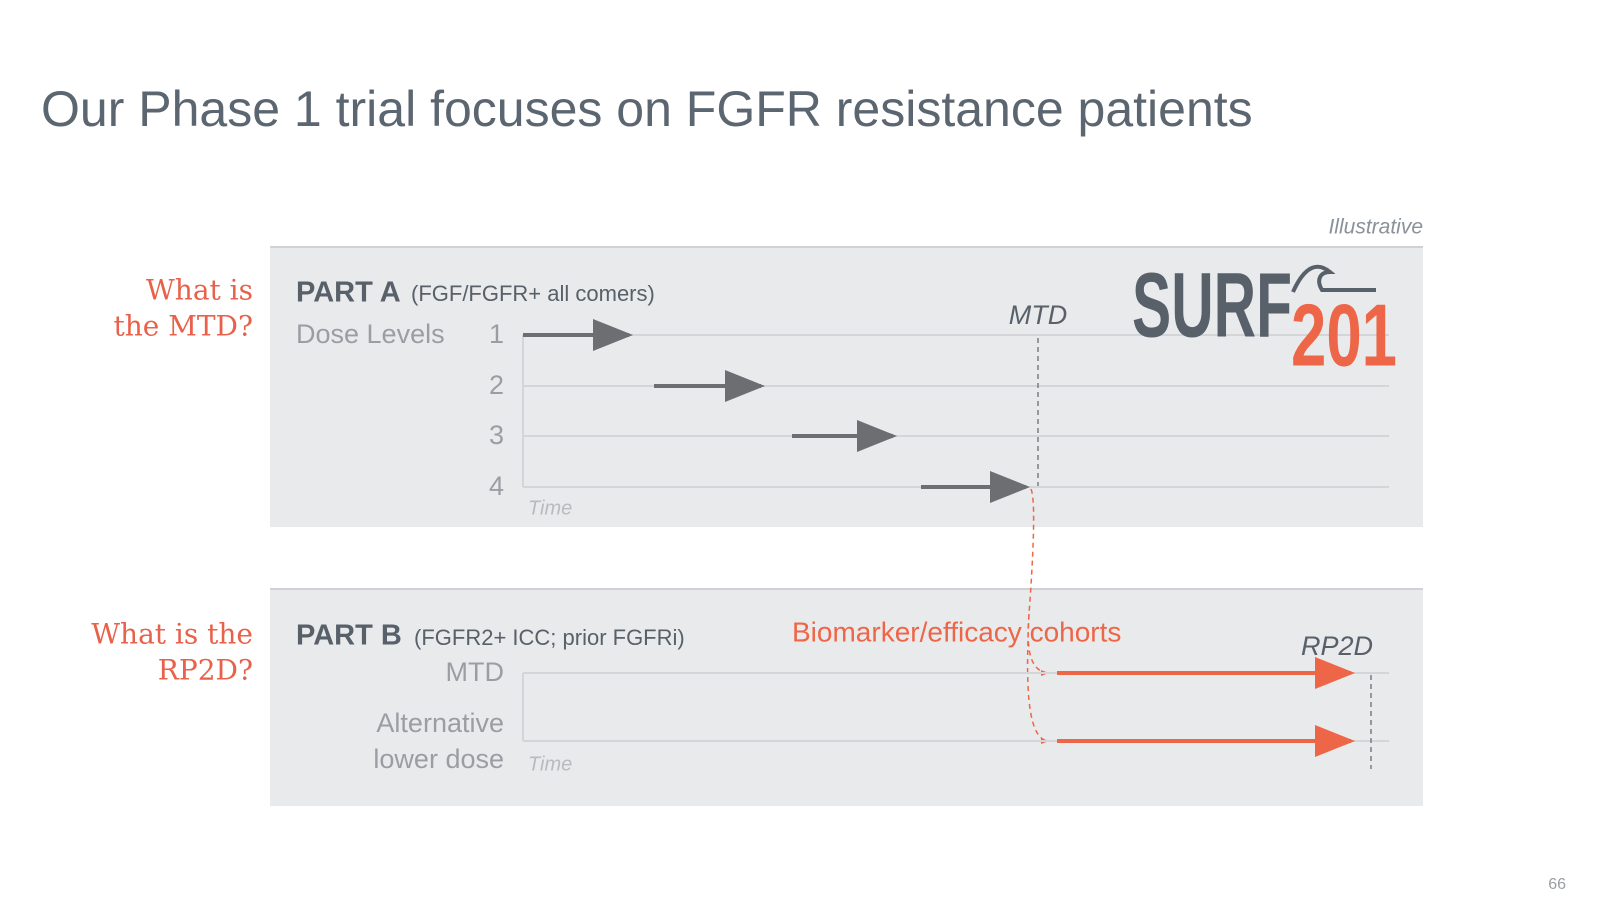 This screenshot has width=1600, height=900. I want to click on question: What is the, so click(172, 634).